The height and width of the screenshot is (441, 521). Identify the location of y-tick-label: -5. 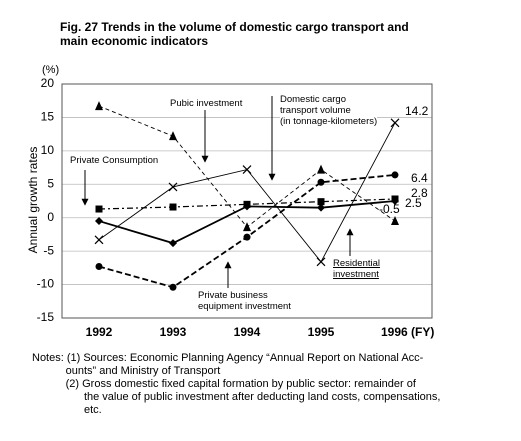
(48, 250).